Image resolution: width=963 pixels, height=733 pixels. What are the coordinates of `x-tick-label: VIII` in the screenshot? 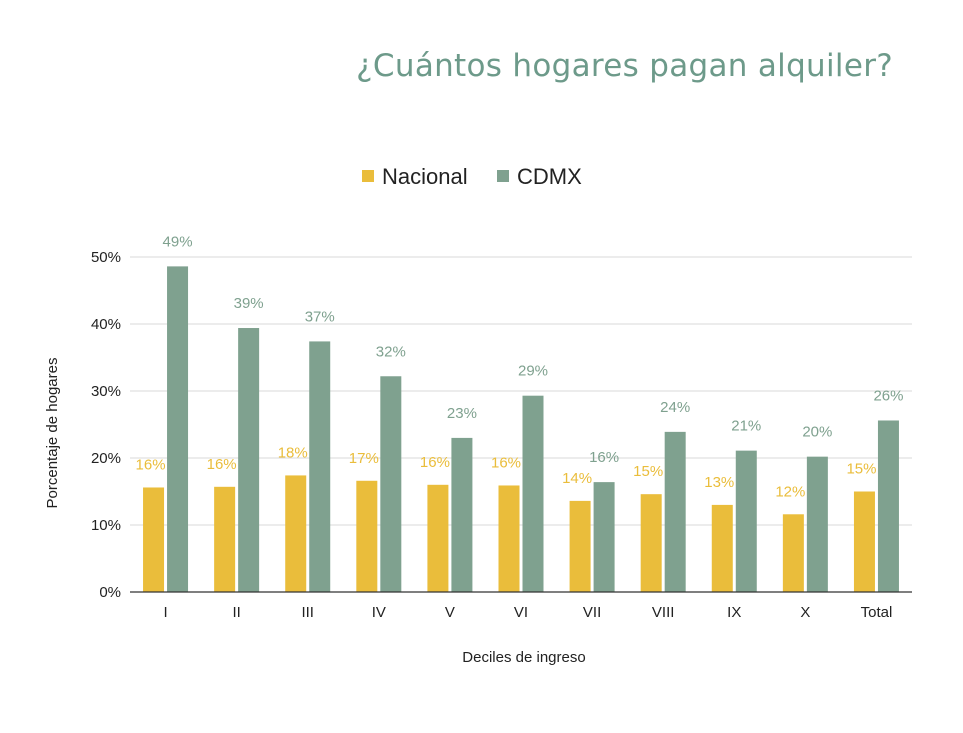 It's located at (663, 612).